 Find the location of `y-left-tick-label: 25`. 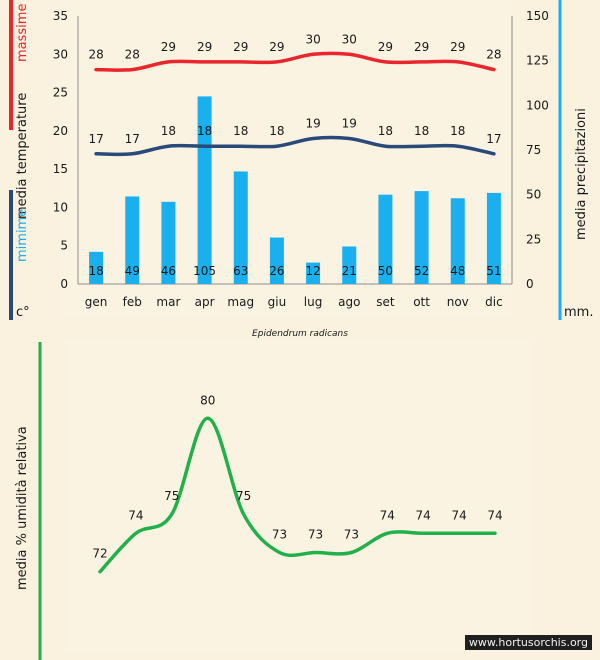

y-left-tick-label: 25 is located at coordinates (60, 93).